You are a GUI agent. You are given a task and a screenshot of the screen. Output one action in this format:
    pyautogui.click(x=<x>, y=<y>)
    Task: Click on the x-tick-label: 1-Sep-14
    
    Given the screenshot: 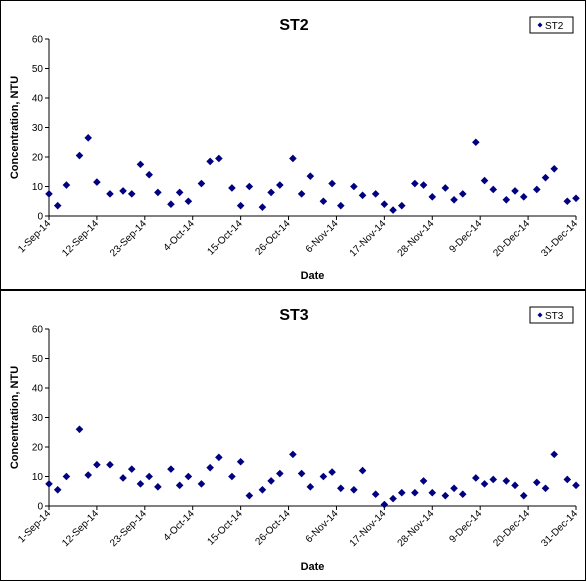 What is the action you would take?
    pyautogui.click(x=34, y=236)
    